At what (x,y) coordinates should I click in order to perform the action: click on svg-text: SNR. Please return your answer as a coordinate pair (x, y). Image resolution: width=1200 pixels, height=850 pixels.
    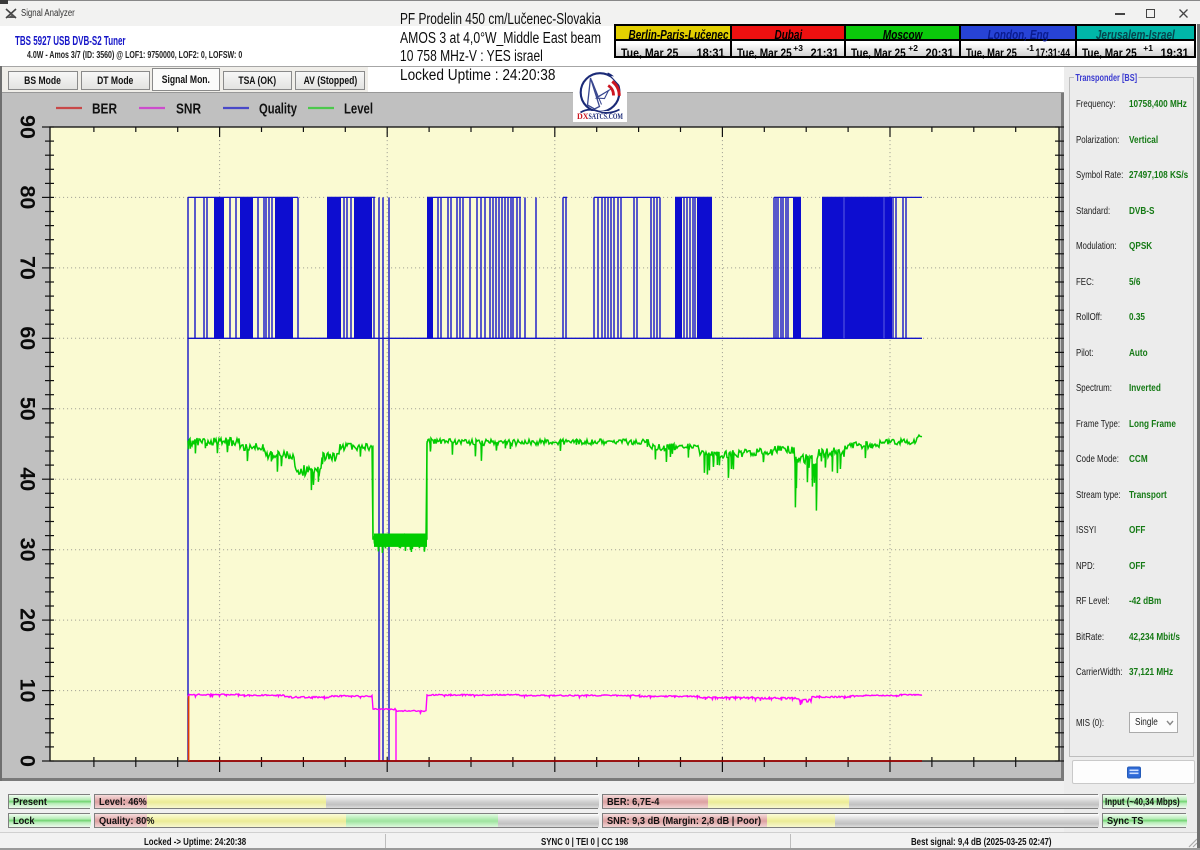
    Looking at the image, I should click on (188, 109).